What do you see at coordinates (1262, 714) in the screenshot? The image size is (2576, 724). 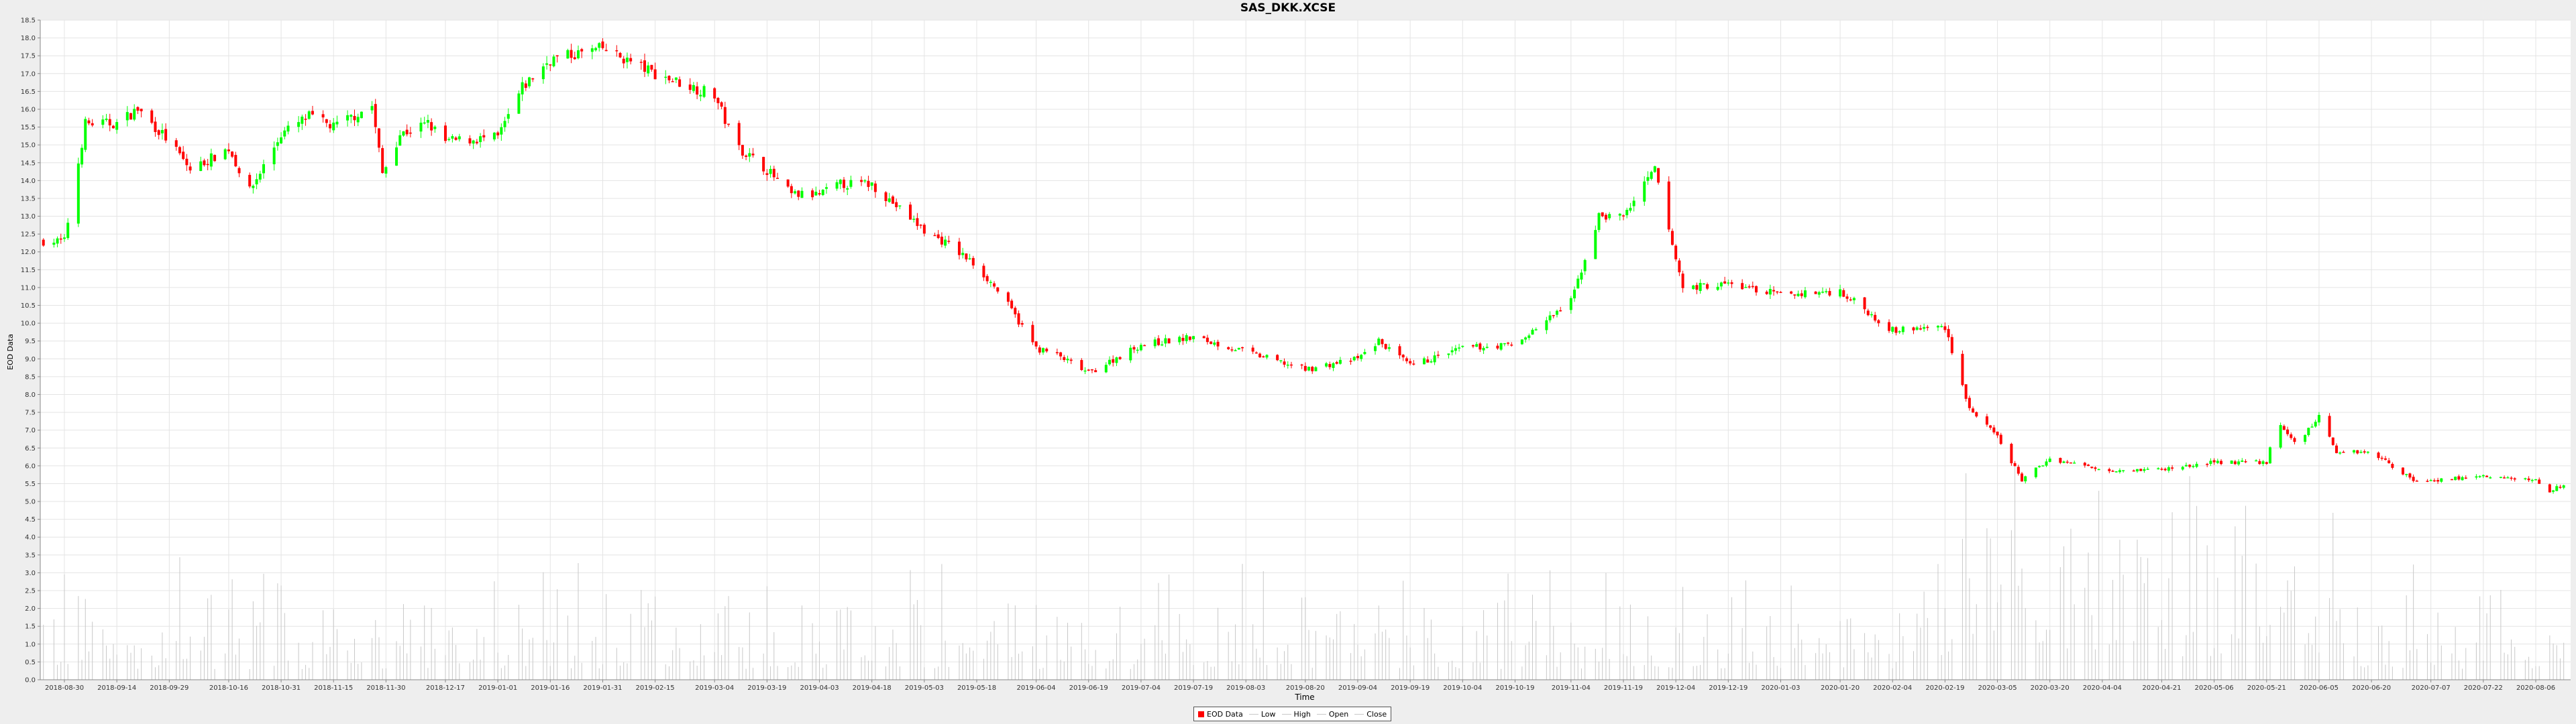 I see `legend-item: Low` at bounding box center [1262, 714].